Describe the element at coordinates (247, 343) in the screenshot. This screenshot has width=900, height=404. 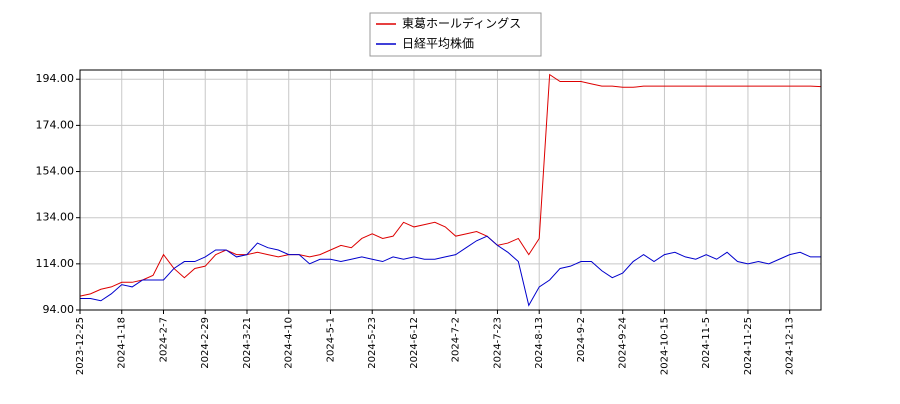
I see `x-tick-label: 2024-3-21` at that location.